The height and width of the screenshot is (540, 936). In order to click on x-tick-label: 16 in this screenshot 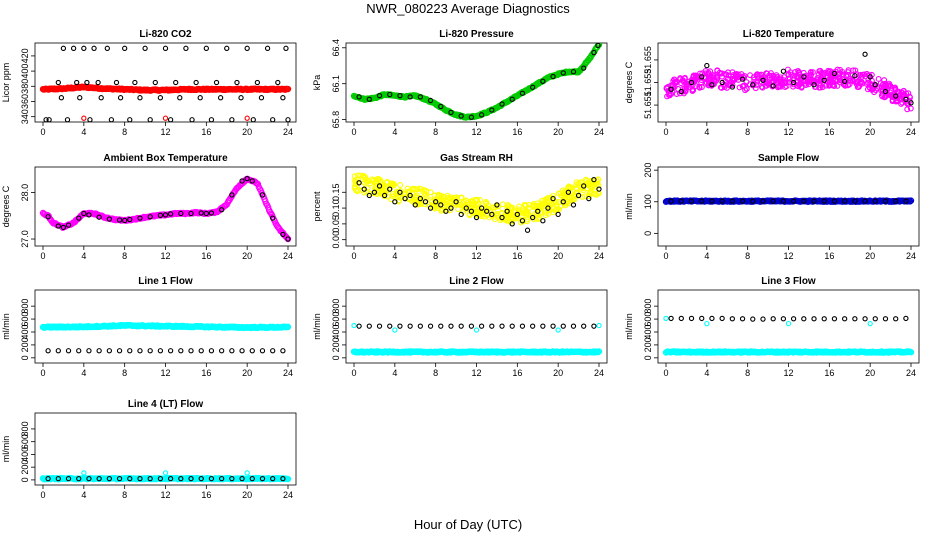, I will do `click(829, 256)`.